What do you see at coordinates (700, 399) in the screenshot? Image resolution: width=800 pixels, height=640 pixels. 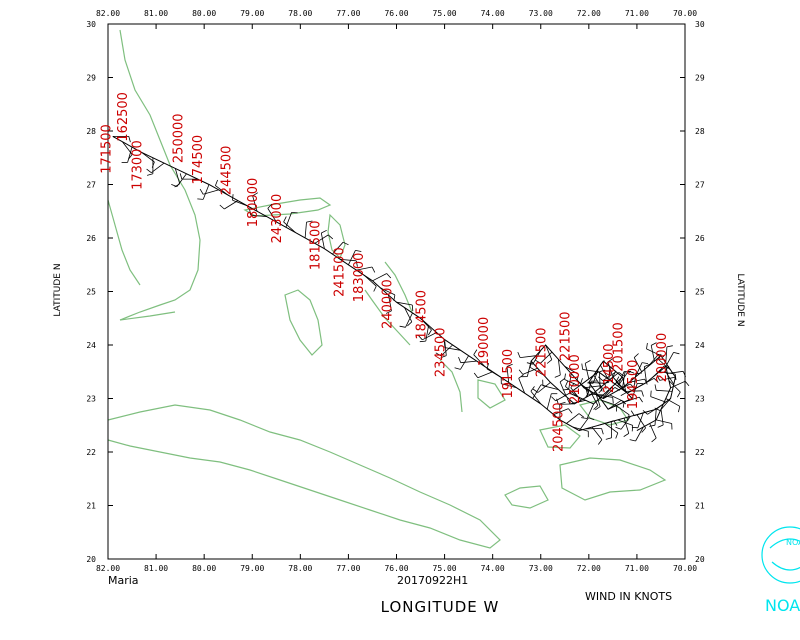 I see `lat-tick-label-right: 23` at bounding box center [700, 399].